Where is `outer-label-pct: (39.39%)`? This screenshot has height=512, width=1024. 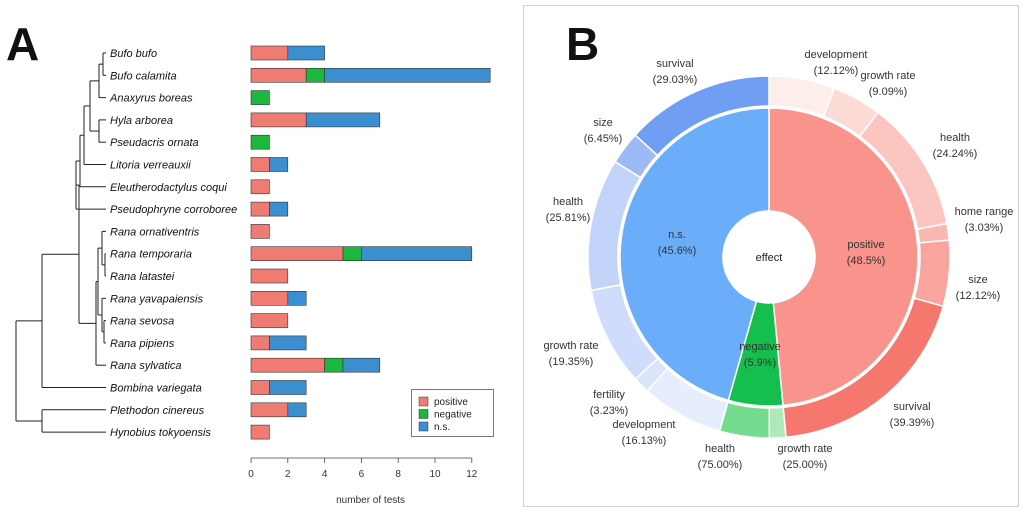 outer-label-pct: (39.39%) is located at coordinates (912, 423).